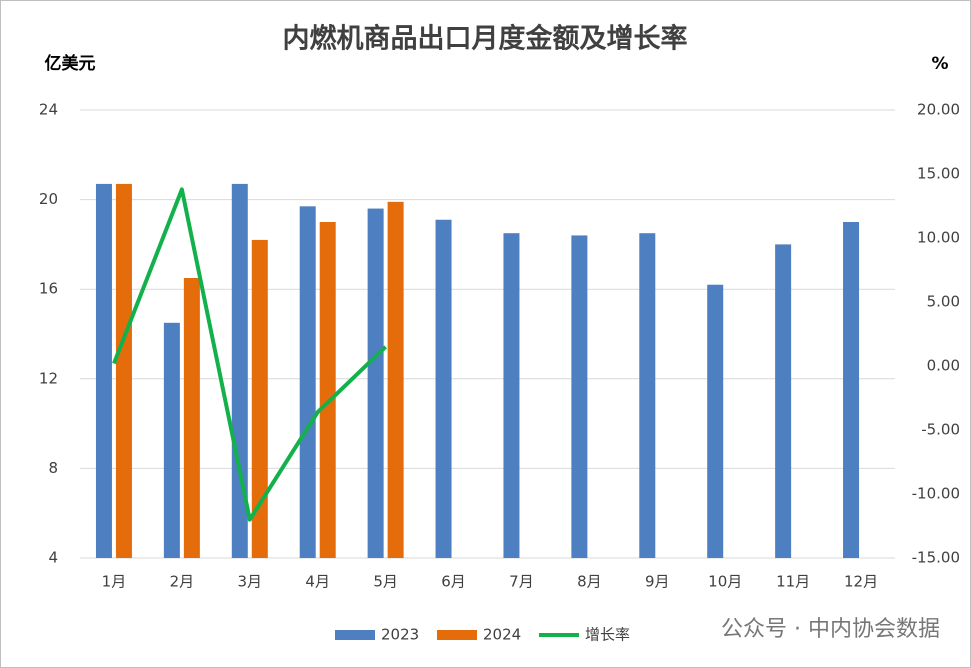 Image resolution: width=971 pixels, height=668 pixels. Describe the element at coordinates (53, 468) in the screenshot. I see `y-tick-label: 8` at that location.